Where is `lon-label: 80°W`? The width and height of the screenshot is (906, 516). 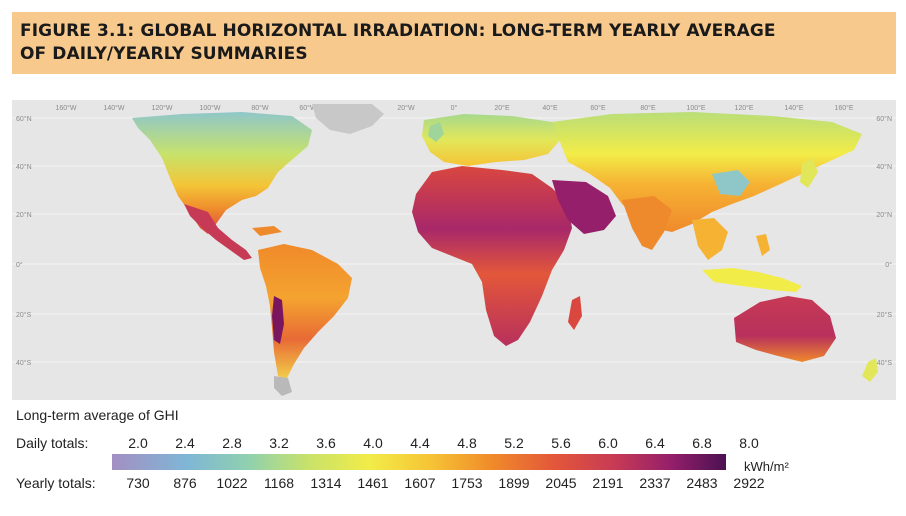
lon-label: 80°W is located at coordinates (260, 108).